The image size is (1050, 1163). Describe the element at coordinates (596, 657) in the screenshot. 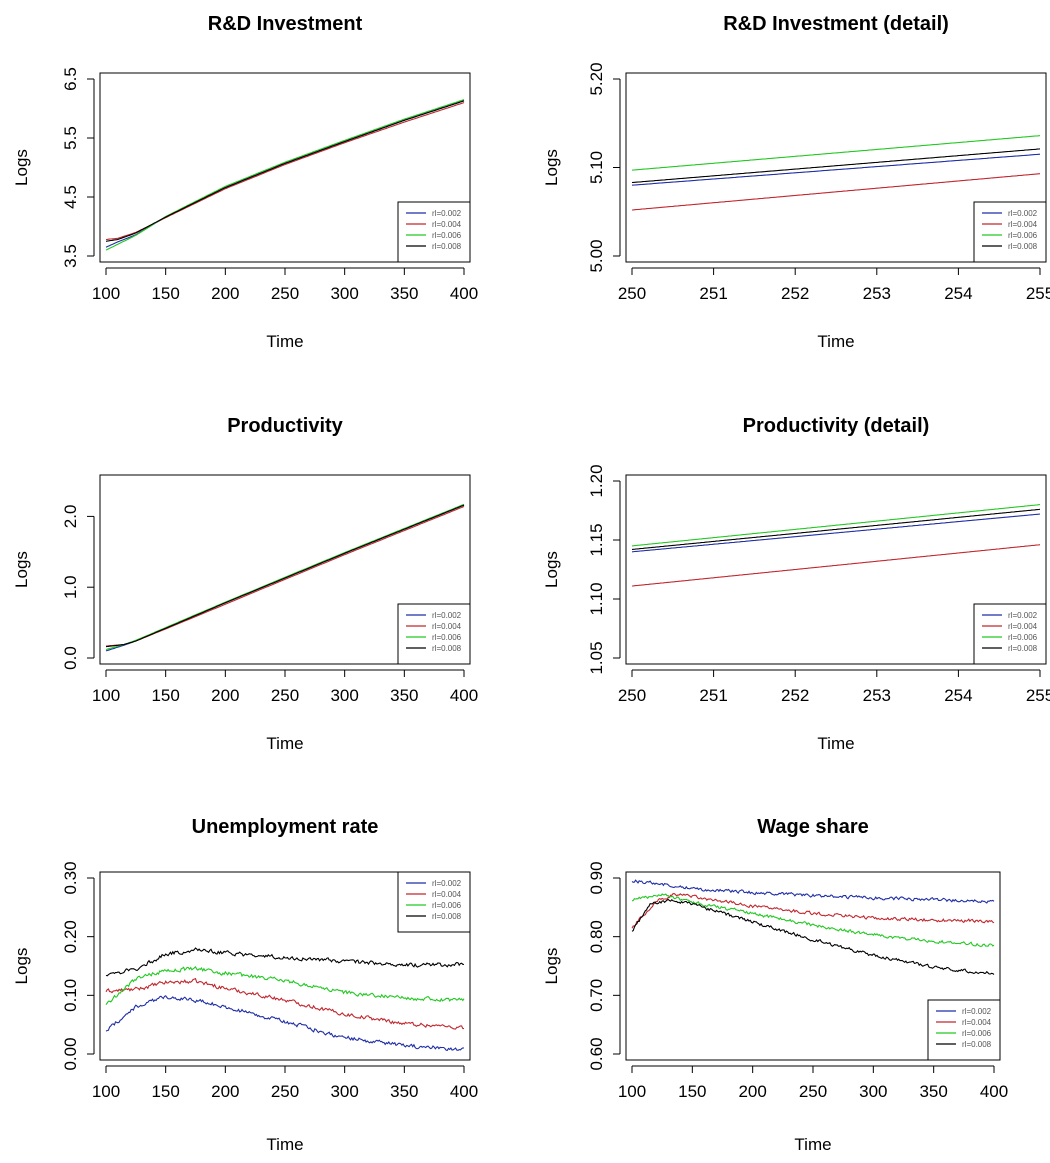

I see `y-tick-label: 1.05` at that location.